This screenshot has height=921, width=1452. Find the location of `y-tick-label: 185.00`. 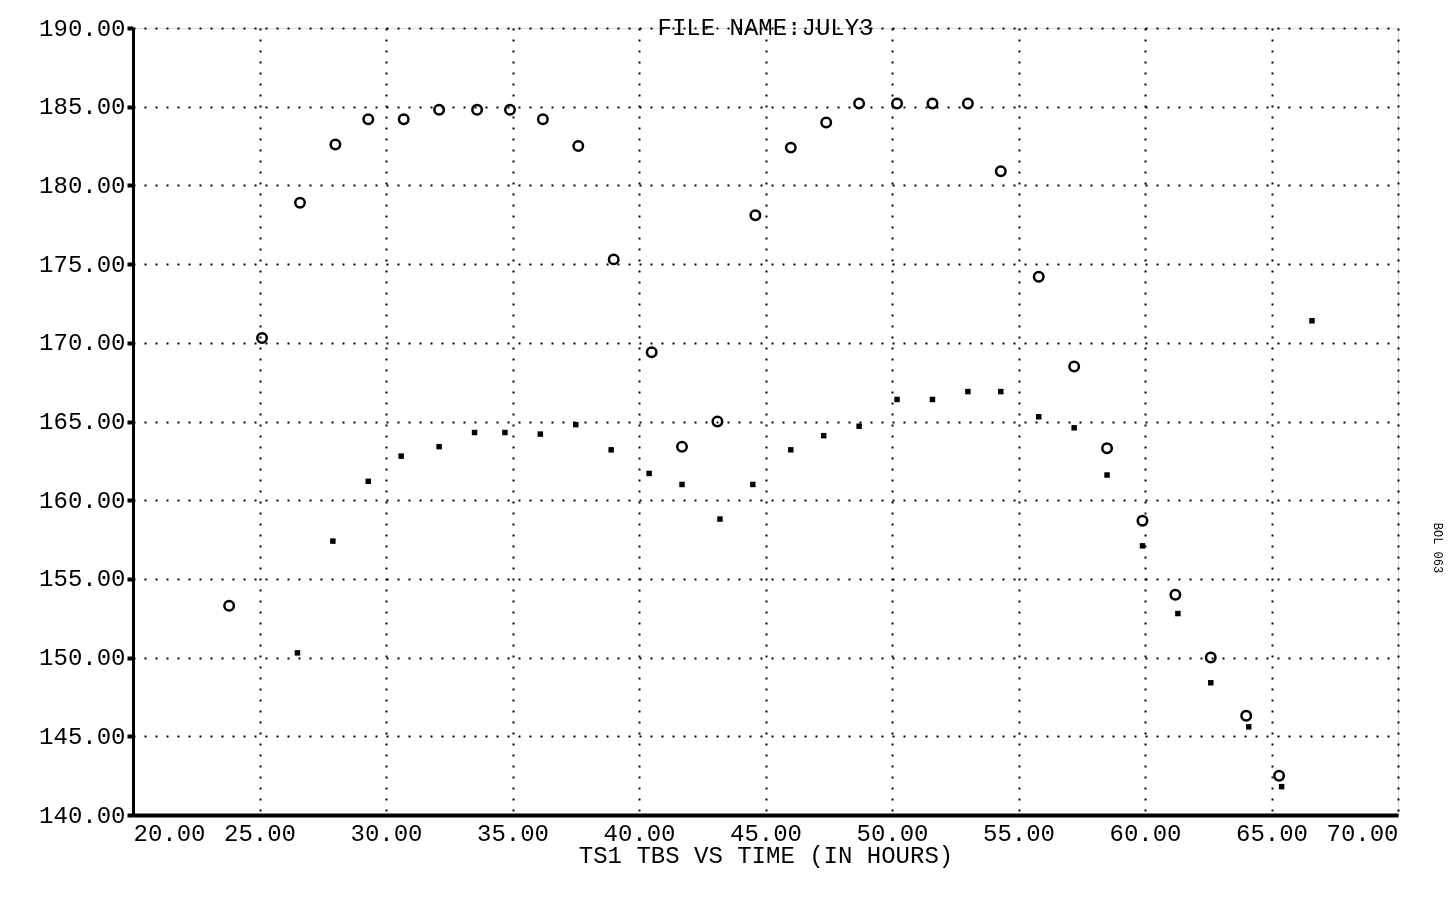

y-tick-label: 185.00 is located at coordinates (82, 108).